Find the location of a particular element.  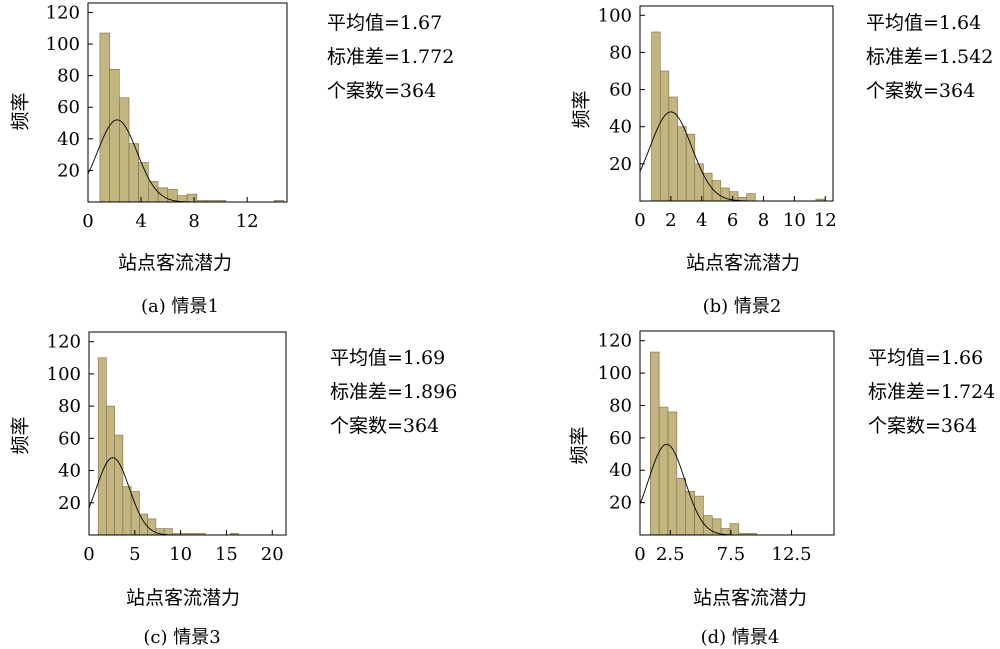

stats-box: 平均值=1.66 标准差=1.724 个案数=364 is located at coordinates (931, 392).